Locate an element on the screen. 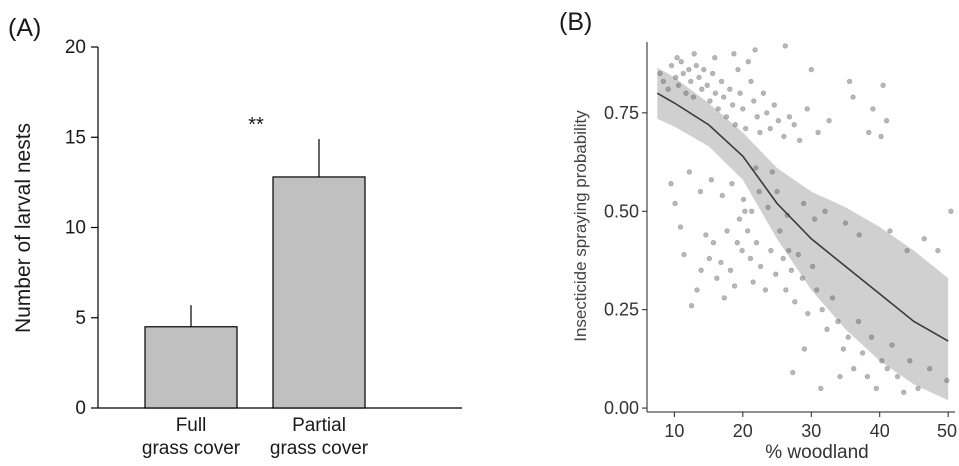 This screenshot has height=466, width=959. panel-b-x-tick-label: 40 is located at coordinates (880, 431).